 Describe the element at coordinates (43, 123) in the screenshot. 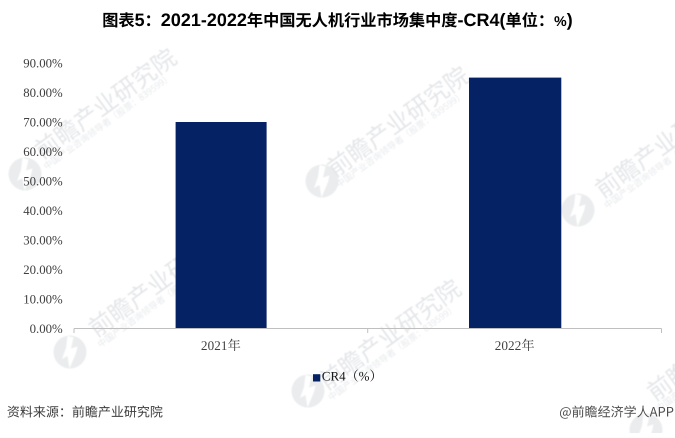

I see `svg-text: 70.00%` at that location.